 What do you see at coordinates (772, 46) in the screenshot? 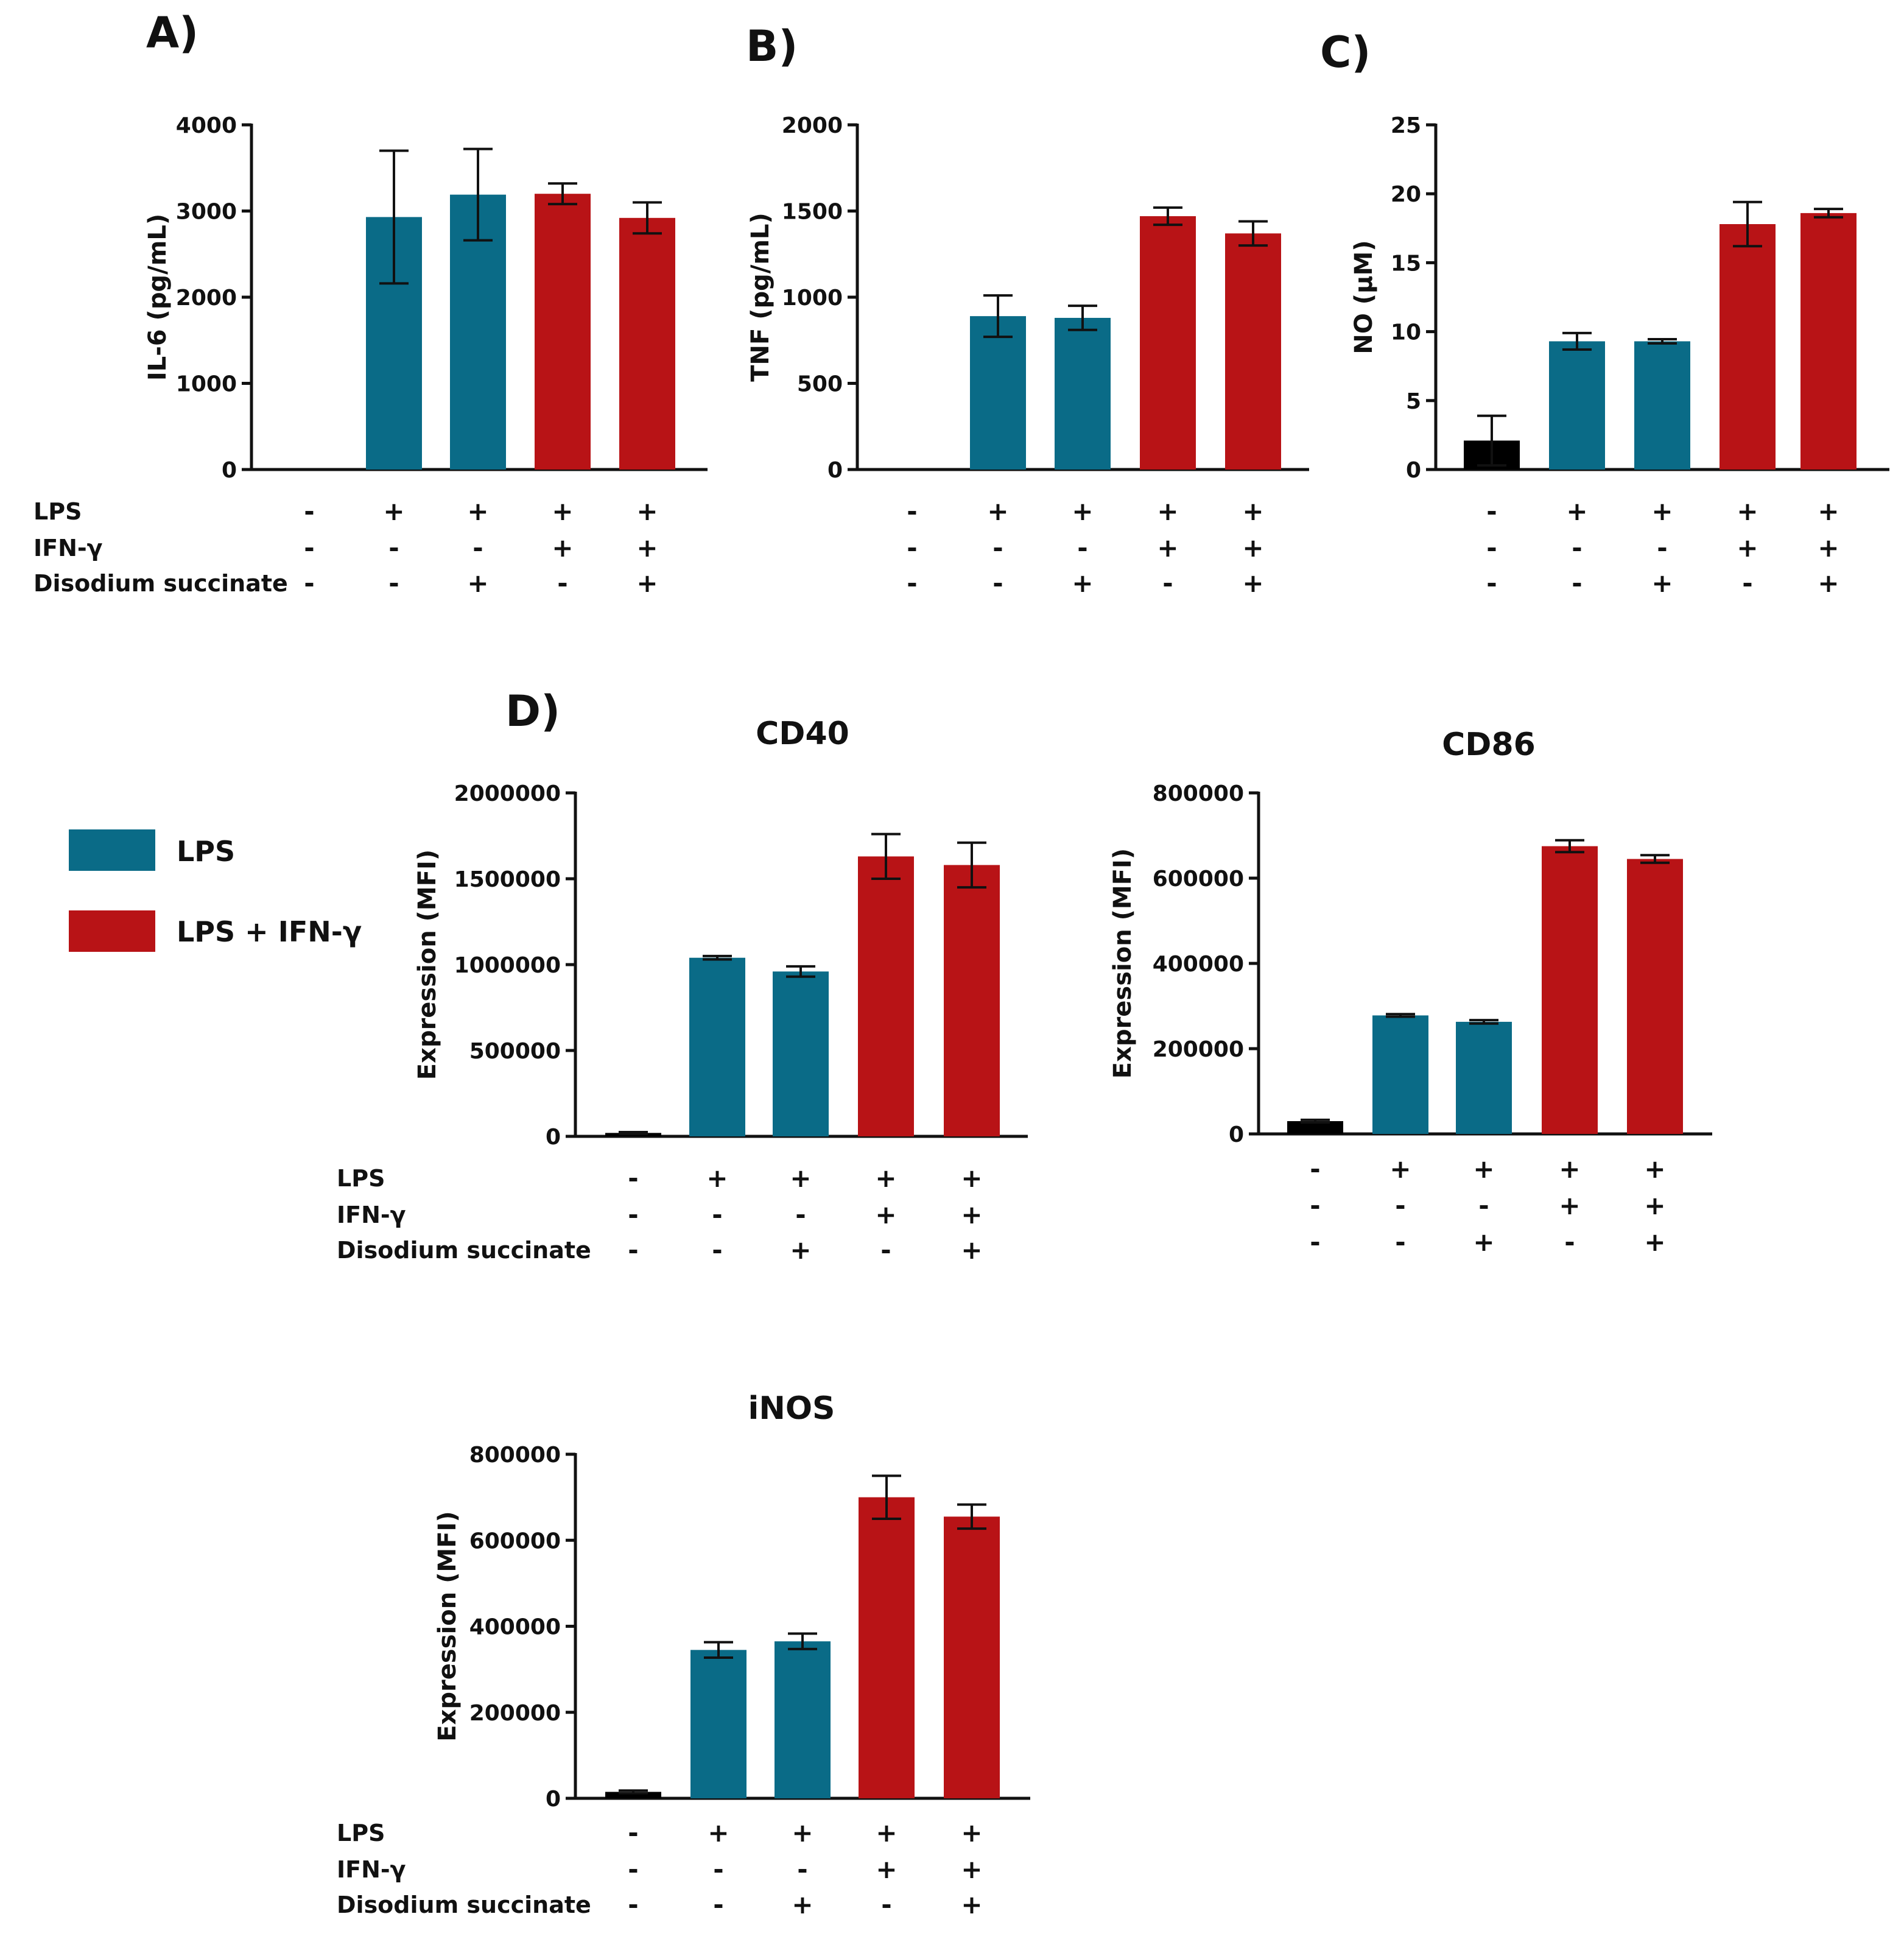
I see `panel-letter-b: B)` at bounding box center [772, 46].